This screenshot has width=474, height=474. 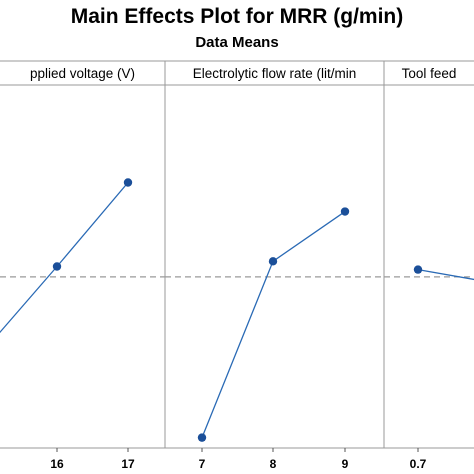 I want to click on x-tick-label: 17, so click(x=128, y=464).